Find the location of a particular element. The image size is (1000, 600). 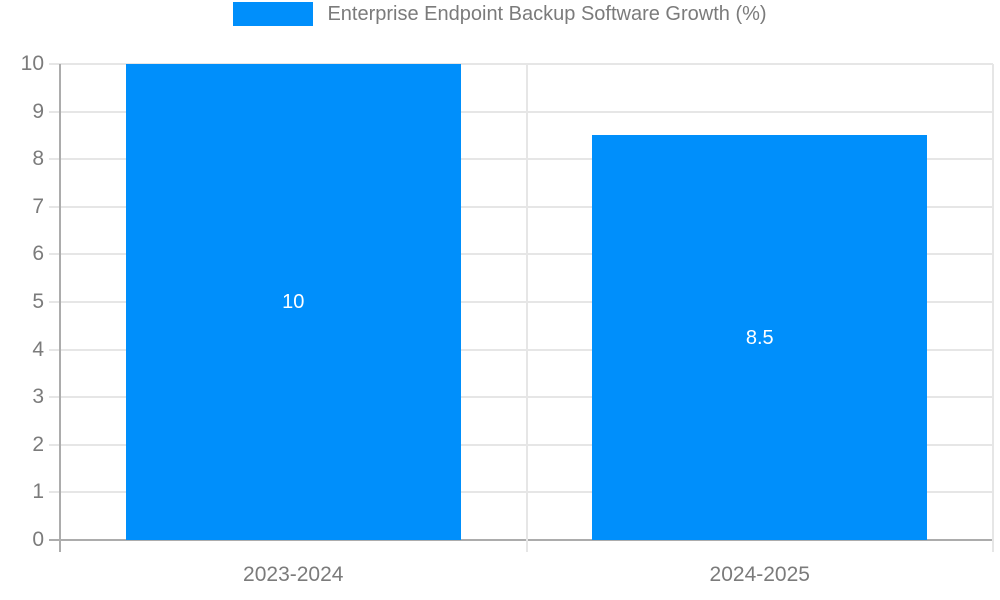

y-tick-label-0: 0 is located at coordinates (38, 539).